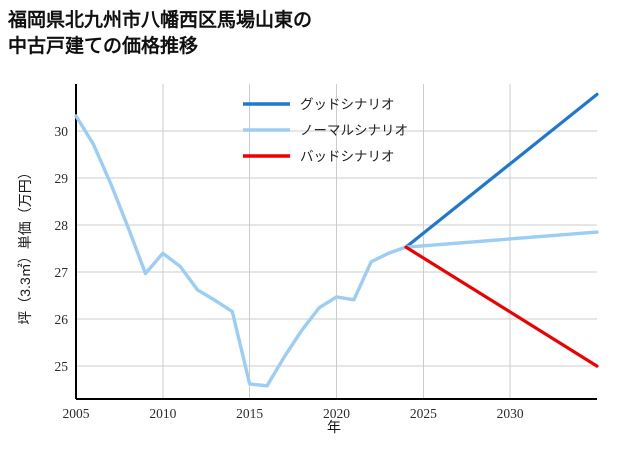  I want to click on y-tick-label: 25, so click(62, 366).